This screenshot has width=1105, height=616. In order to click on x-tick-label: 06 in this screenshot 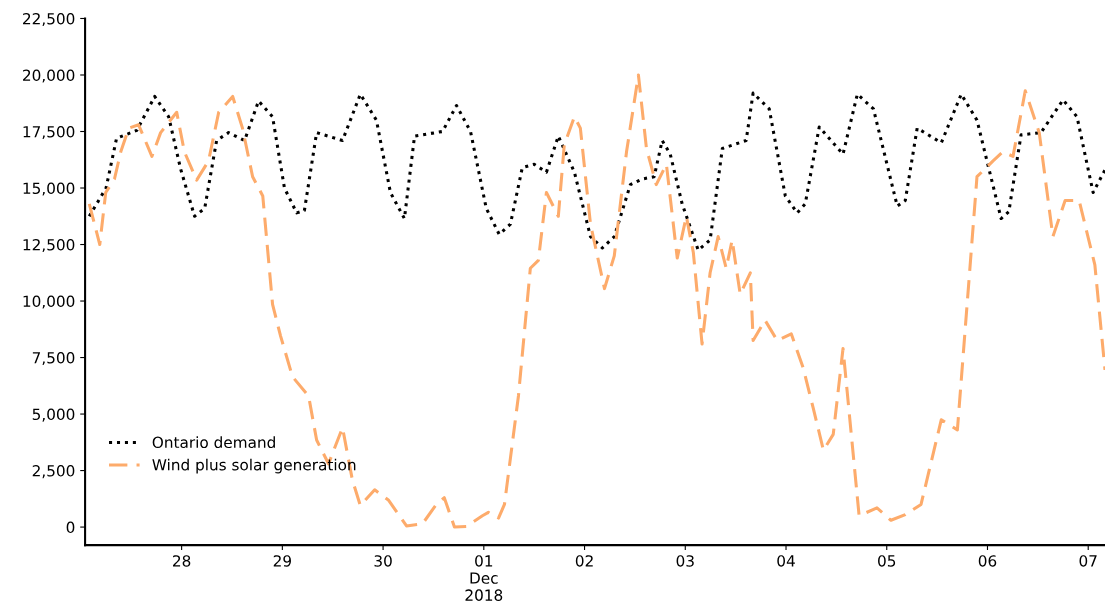, I will do `click(987, 561)`.